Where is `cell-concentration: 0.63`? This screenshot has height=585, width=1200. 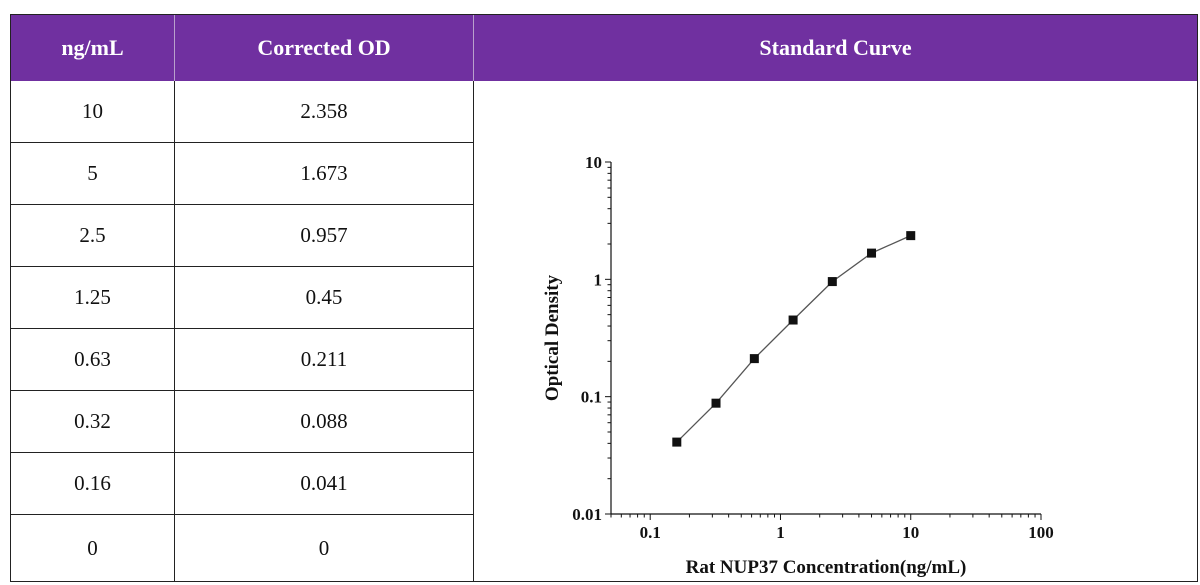 cell-concentration: 0.63 is located at coordinates (93, 360).